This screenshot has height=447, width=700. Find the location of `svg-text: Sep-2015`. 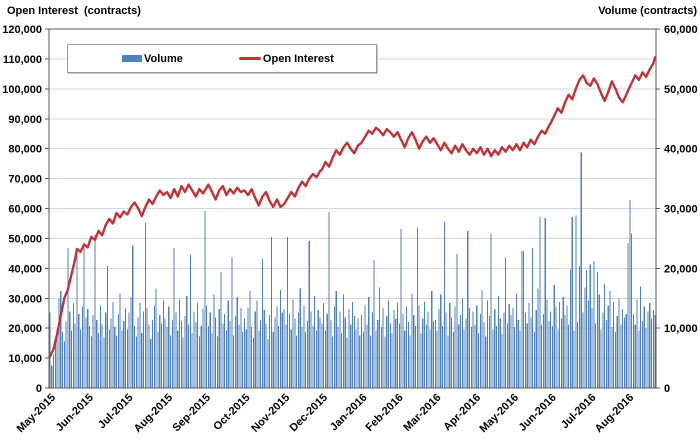

svg-text: Sep-2015 is located at coordinates (191, 413).